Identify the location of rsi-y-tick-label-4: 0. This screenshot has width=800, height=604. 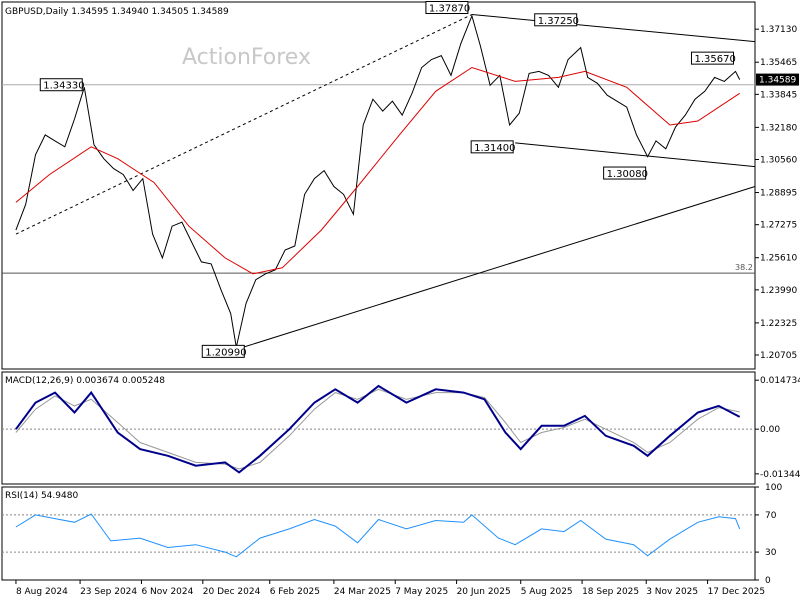
(768, 581).